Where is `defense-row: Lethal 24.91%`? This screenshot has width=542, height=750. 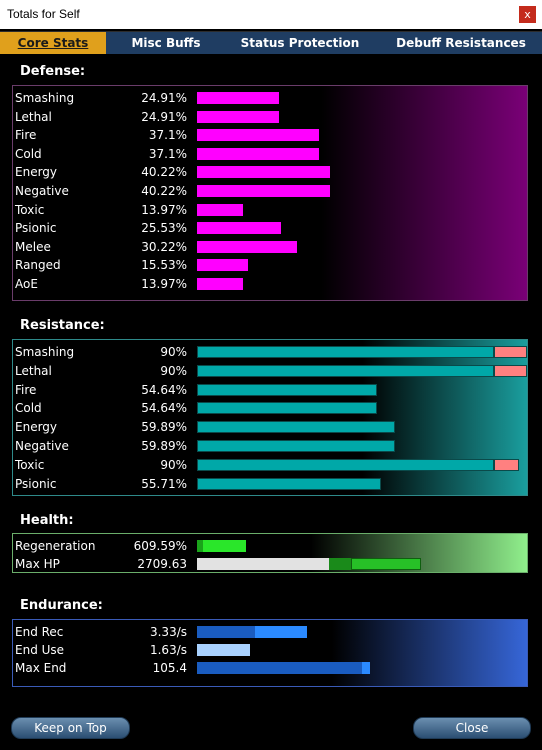
defense-row: Lethal 24.91% is located at coordinates (270, 117).